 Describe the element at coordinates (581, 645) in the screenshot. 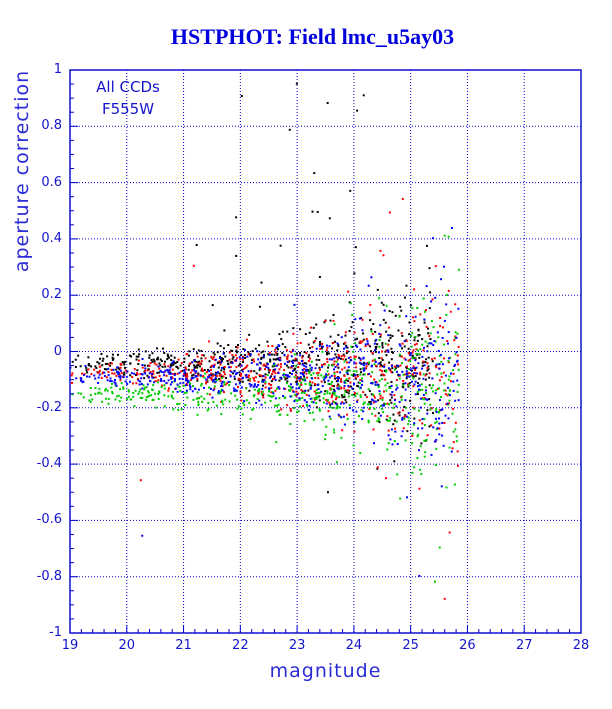

I see `x-tick-label: 28` at that location.